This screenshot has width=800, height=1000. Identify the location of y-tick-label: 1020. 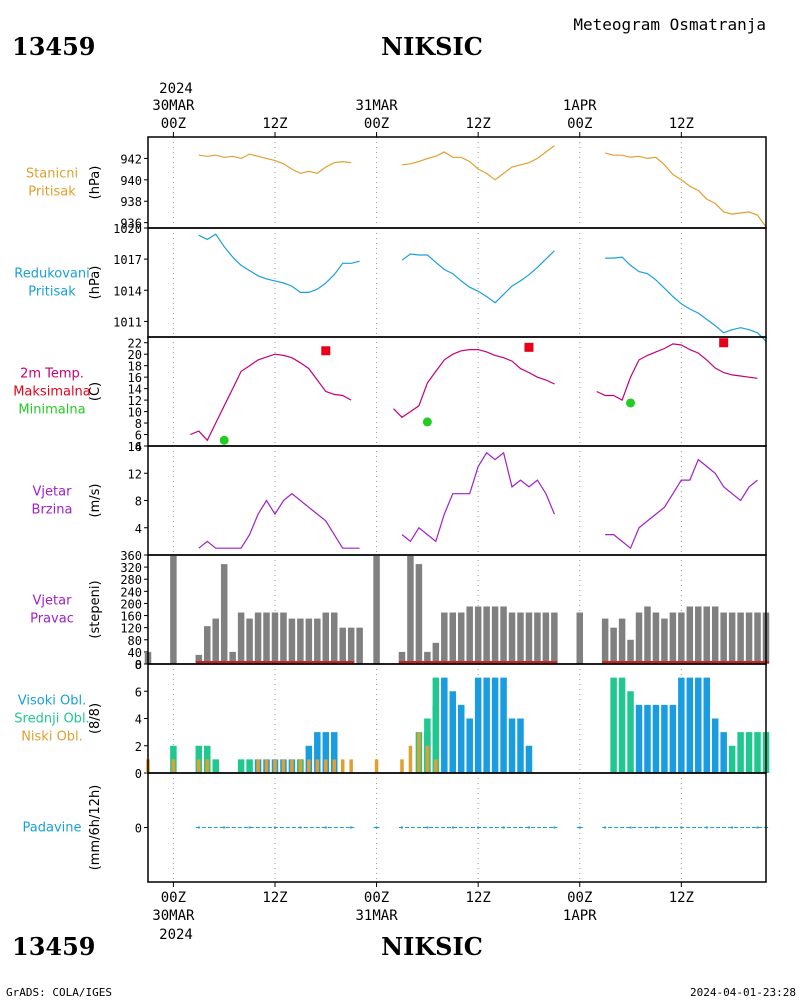
(127, 229).